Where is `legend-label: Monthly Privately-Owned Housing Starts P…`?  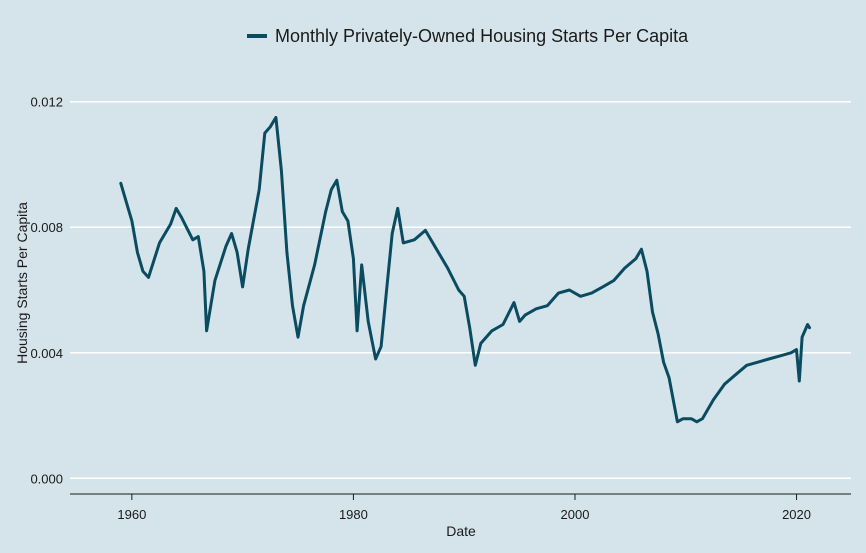
legend-label: Monthly Privately-Owned Housing Starts P… is located at coordinates (482, 36).